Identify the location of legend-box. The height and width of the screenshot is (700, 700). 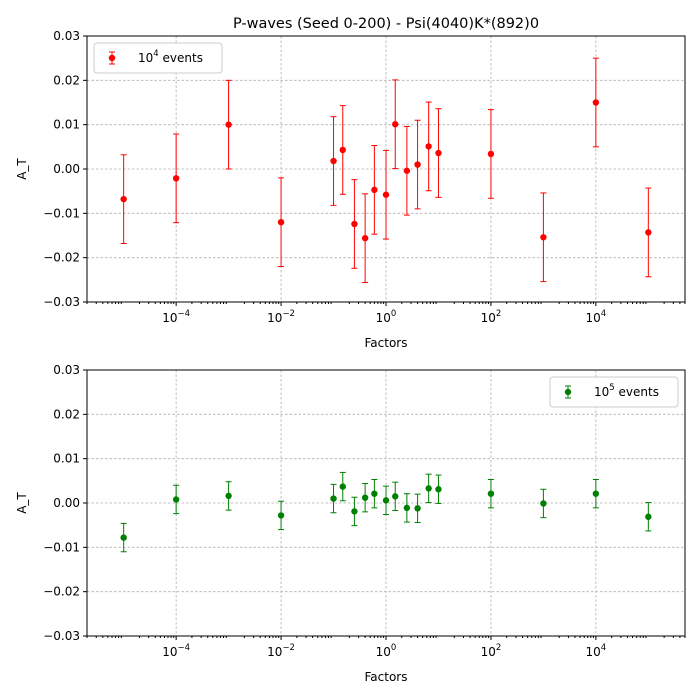
(158, 58).